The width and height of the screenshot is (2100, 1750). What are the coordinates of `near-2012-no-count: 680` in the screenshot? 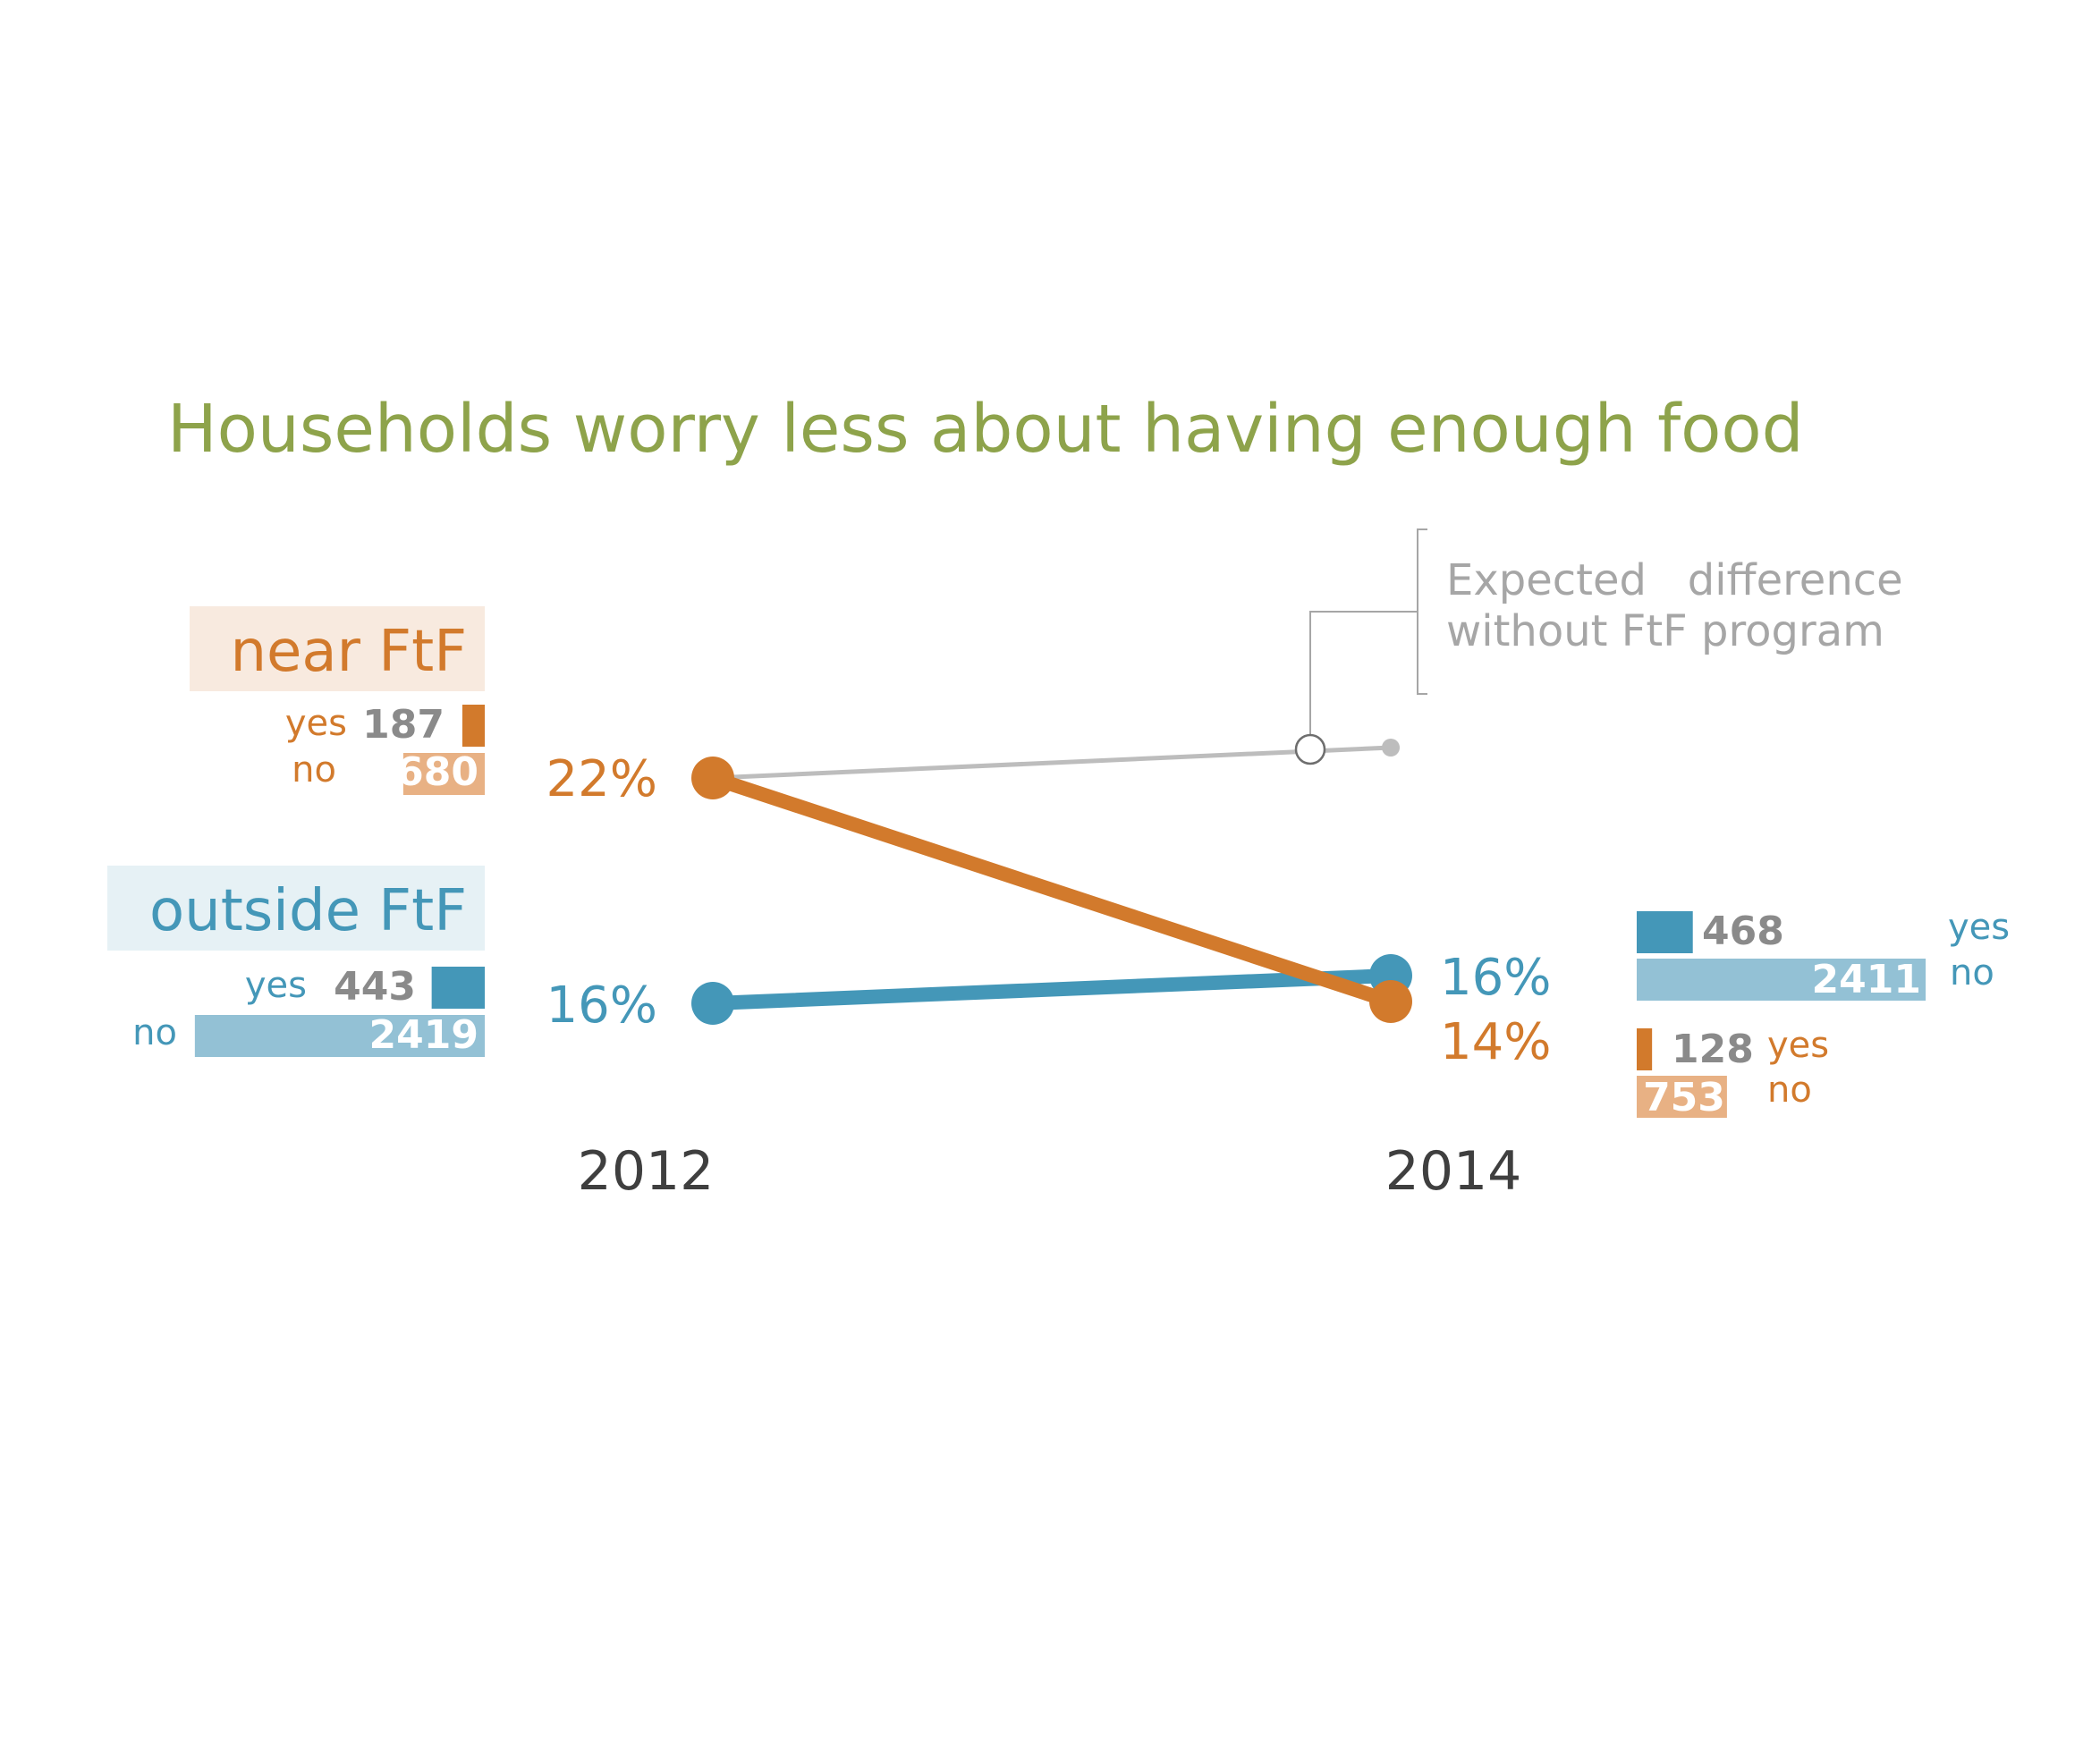 It's located at (437, 772).